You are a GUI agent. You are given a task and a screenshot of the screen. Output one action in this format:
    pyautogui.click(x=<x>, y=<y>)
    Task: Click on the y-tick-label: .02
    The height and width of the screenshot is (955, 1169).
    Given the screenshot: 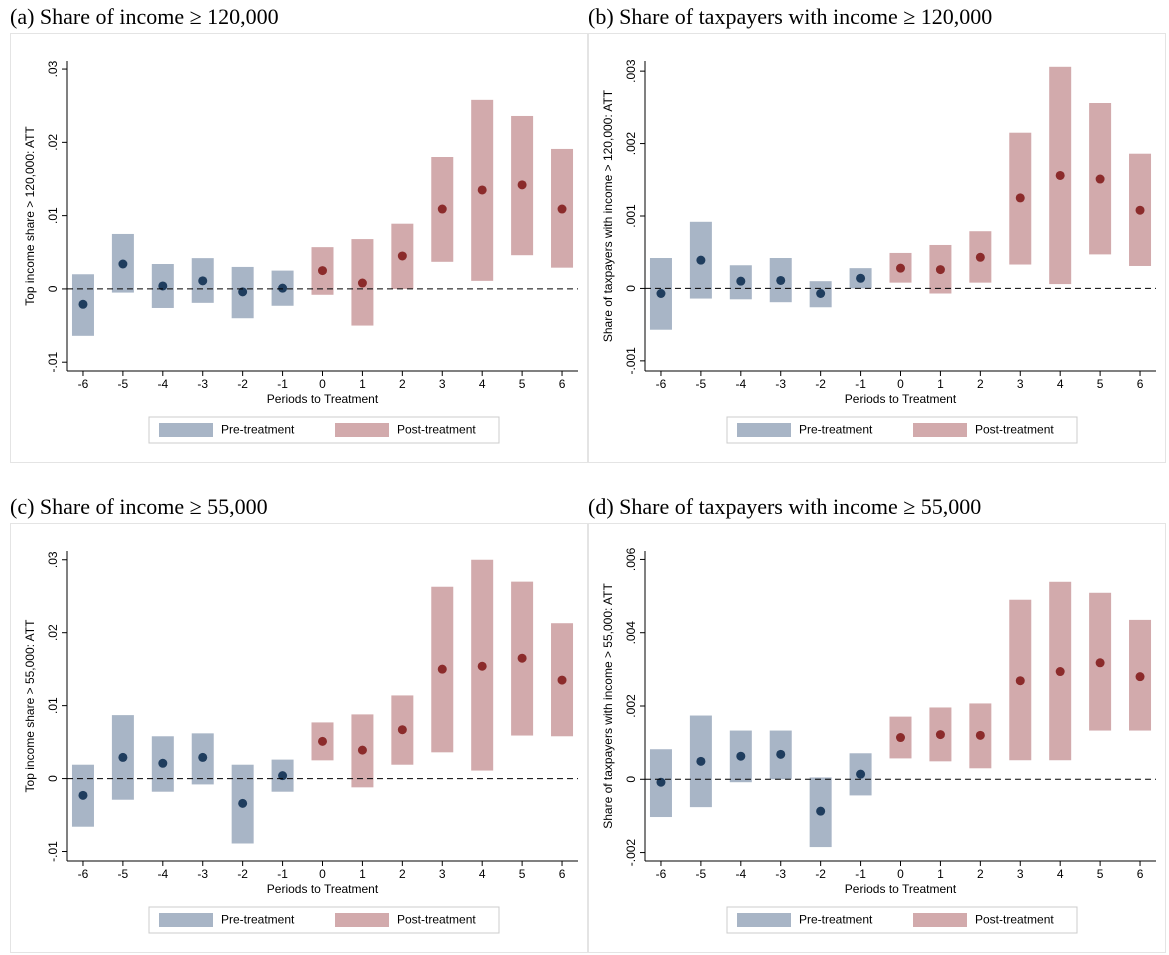 What is the action you would take?
    pyautogui.click(x=53, y=632)
    